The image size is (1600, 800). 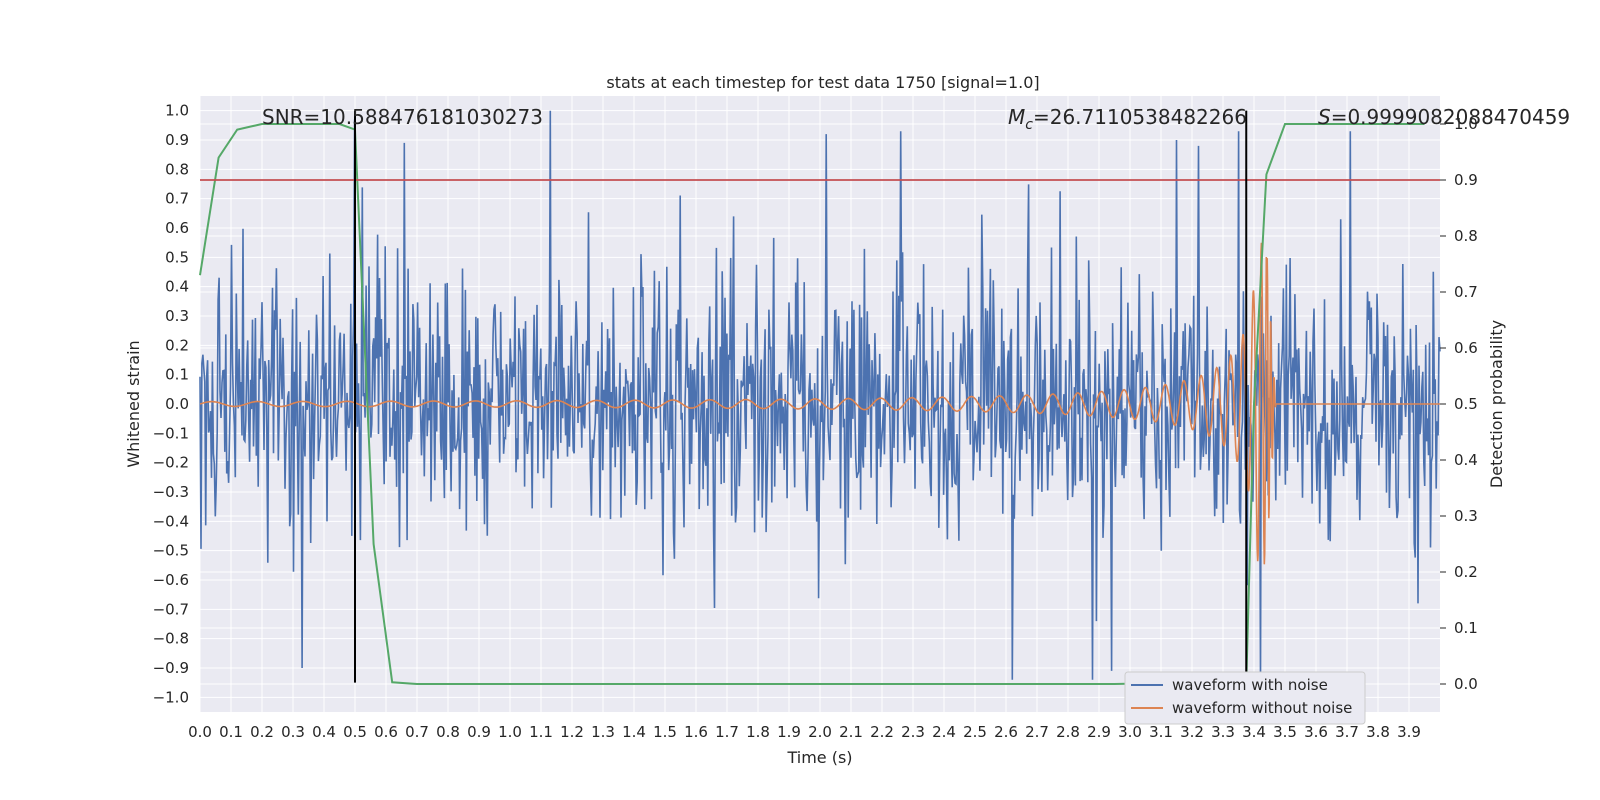 What do you see at coordinates (171, 609) in the screenshot?
I see `y-tick-label: −0.7` at bounding box center [171, 609].